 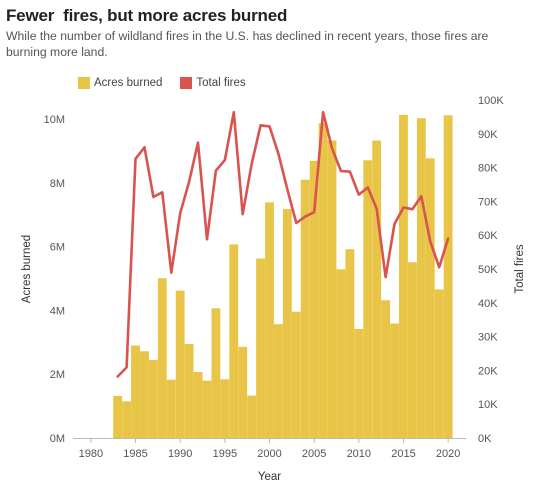 What do you see at coordinates (488, 202) in the screenshot?
I see `y-right-tick-label-70K: 70K` at bounding box center [488, 202].